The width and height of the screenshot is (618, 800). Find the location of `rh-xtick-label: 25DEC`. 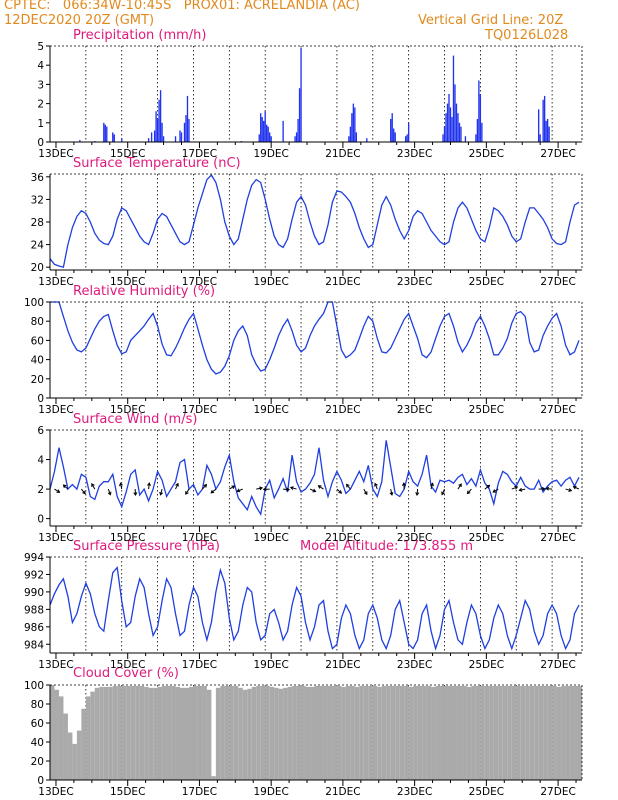

rh-xtick-label: 25DEC is located at coordinates (486, 410).